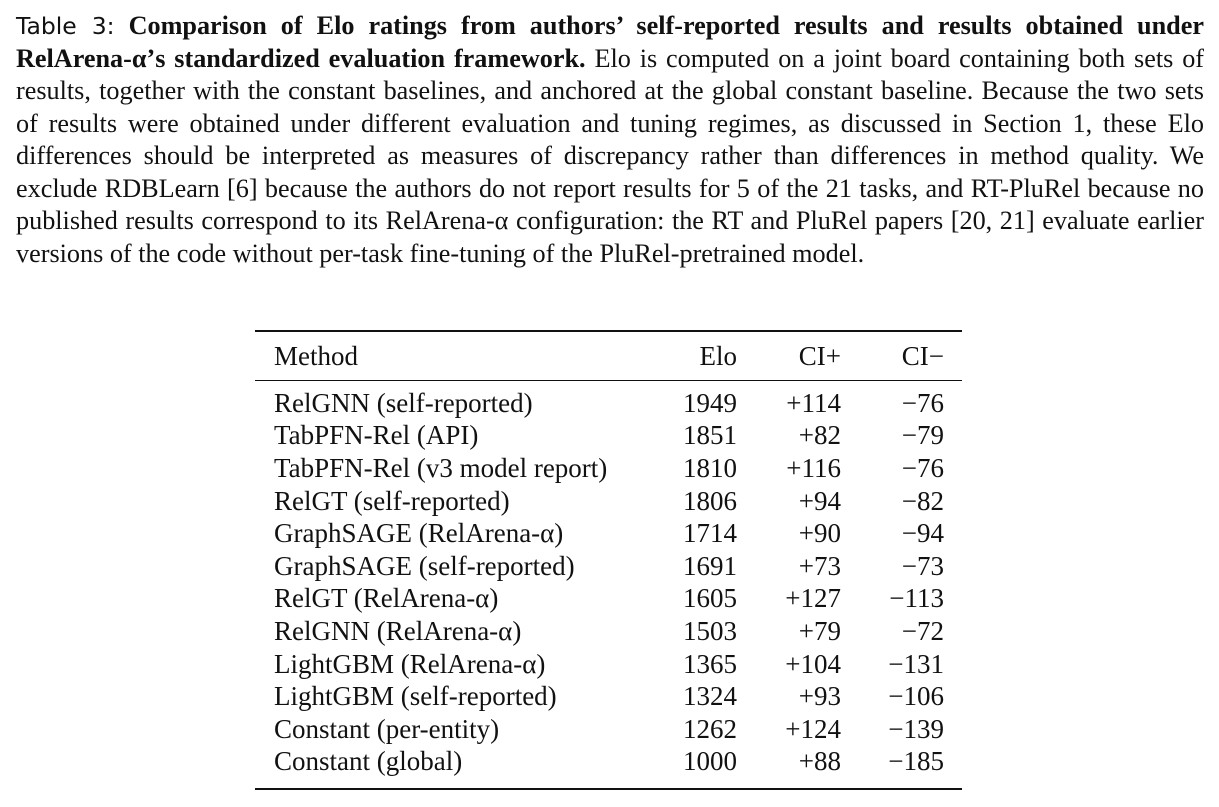 Image resolution: width=1219 pixels, height=807 pixels. Describe the element at coordinates (813, 467) in the screenshot. I see `cell-ci-plus: +116` at that location.